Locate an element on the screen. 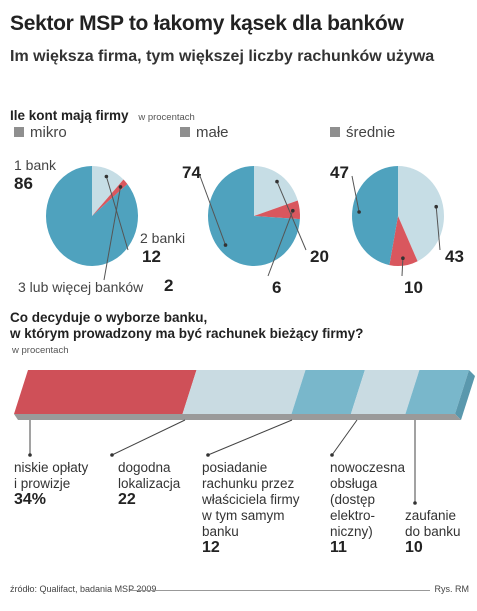 The width and height of the screenshot is (477, 611). pie-srednie-leader-one-bank is located at coordinates (355, 194).